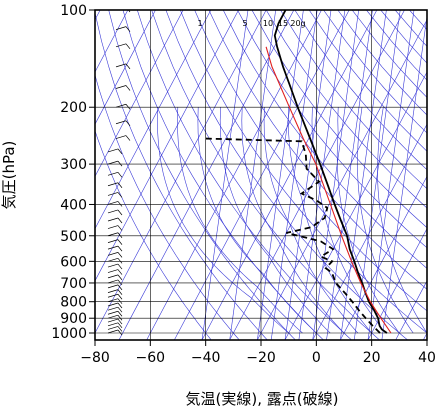 The width and height of the screenshot is (436, 411). I want to click on y-tick-label: 1000, so click(69, 334).